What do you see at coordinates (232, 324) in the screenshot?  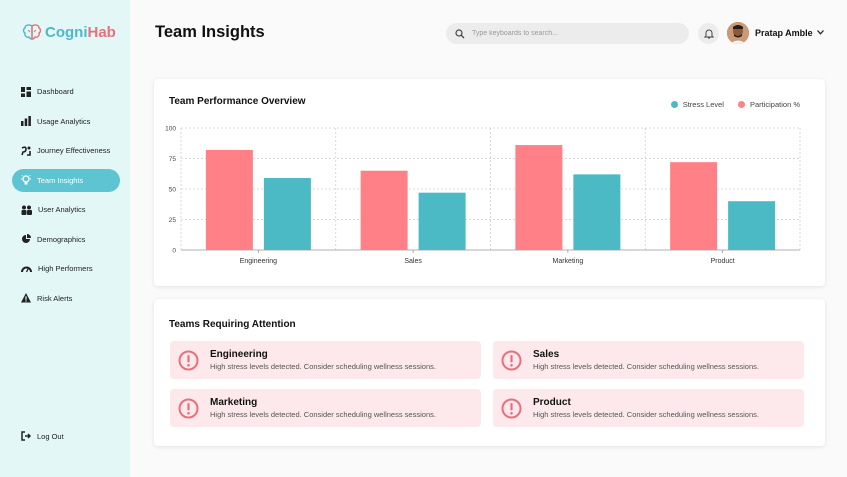 I see `attention-title: Teams Requiring Attention` at bounding box center [232, 324].